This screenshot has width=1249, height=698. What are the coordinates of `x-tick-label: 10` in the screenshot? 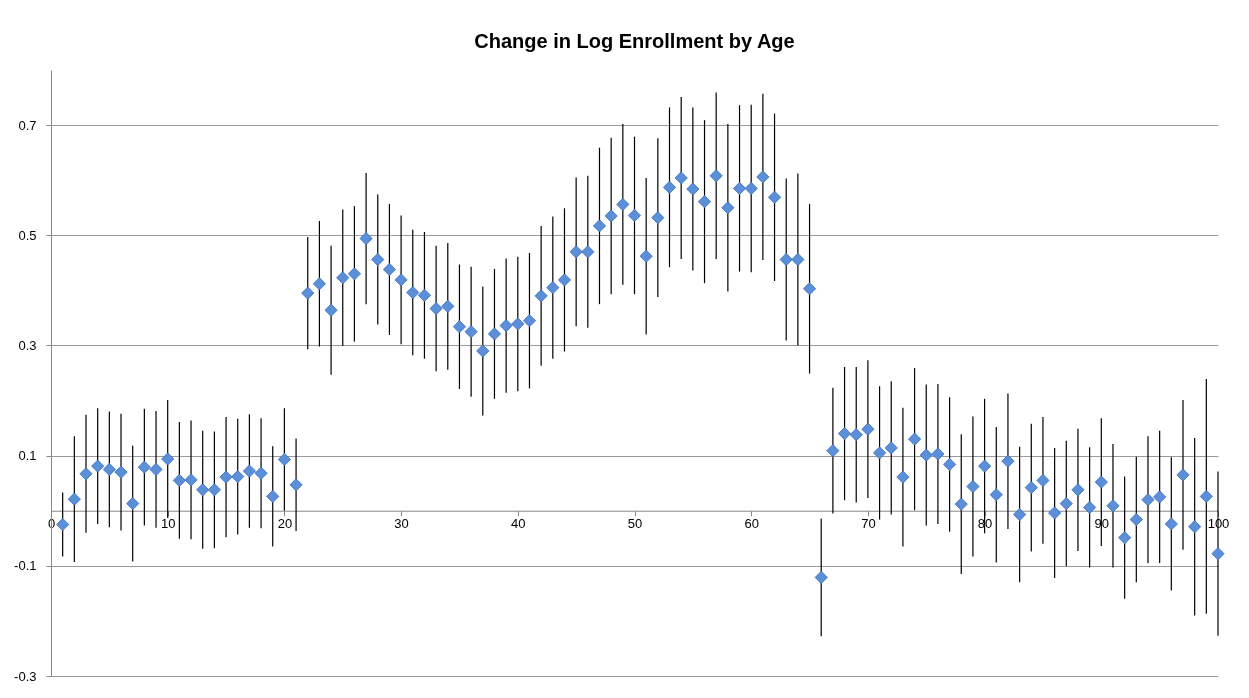 It's located at (168, 524).